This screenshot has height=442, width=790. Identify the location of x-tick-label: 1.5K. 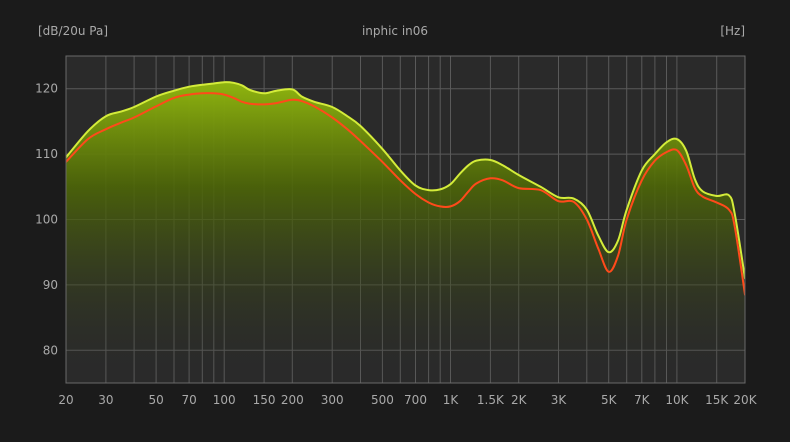
(491, 400).